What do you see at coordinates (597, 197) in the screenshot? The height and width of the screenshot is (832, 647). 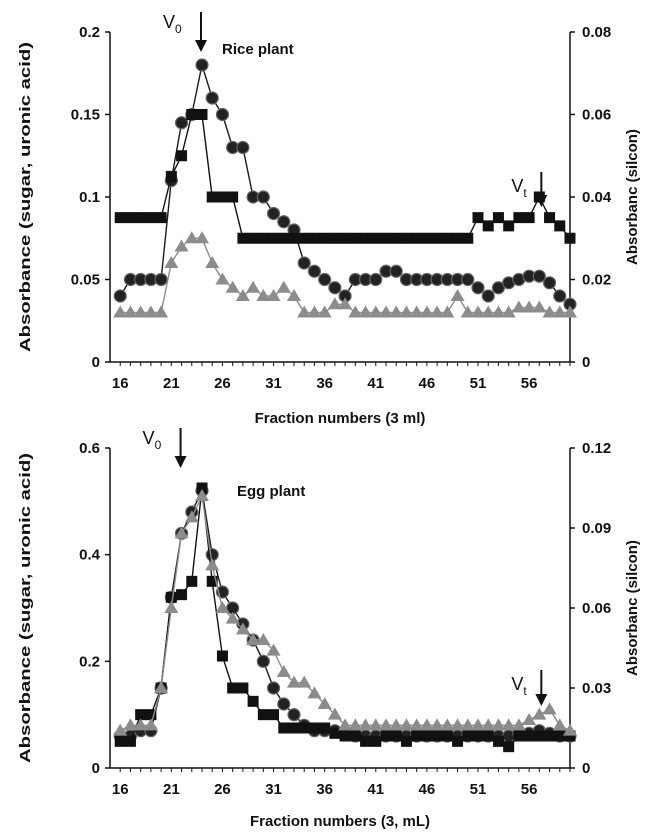 I see `y2-tick-label: 0.04` at bounding box center [597, 197].